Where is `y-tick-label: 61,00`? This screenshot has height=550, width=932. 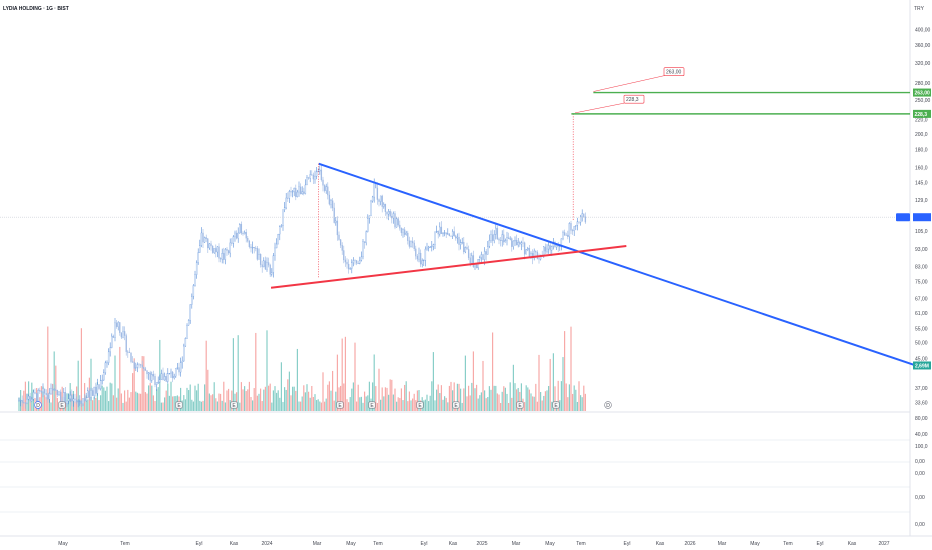 y-tick-label: 61,00 is located at coordinates (921, 314).